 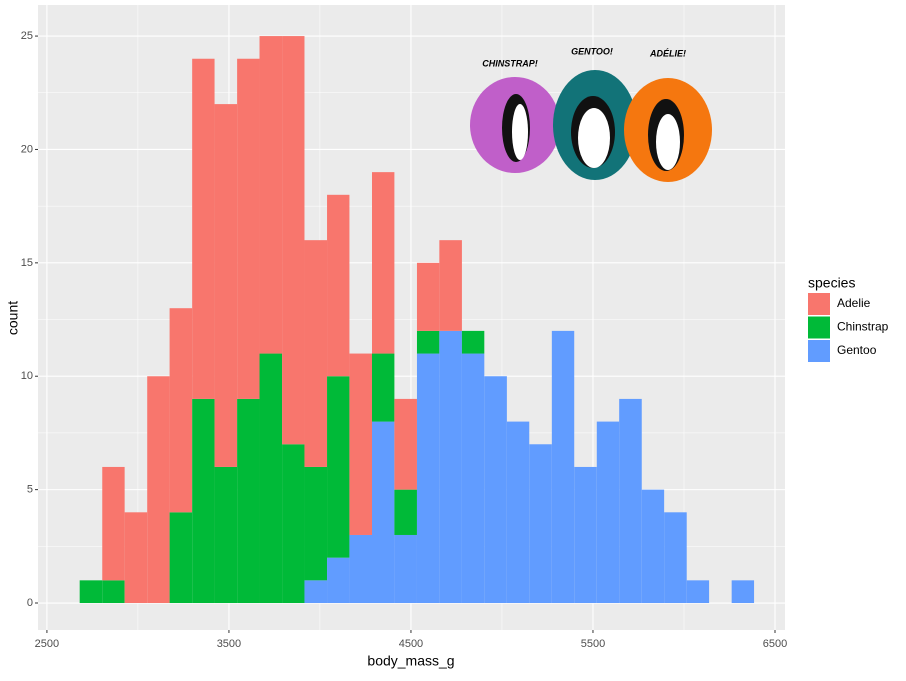 I want to click on y-tick-label: 10, so click(x=27, y=376).